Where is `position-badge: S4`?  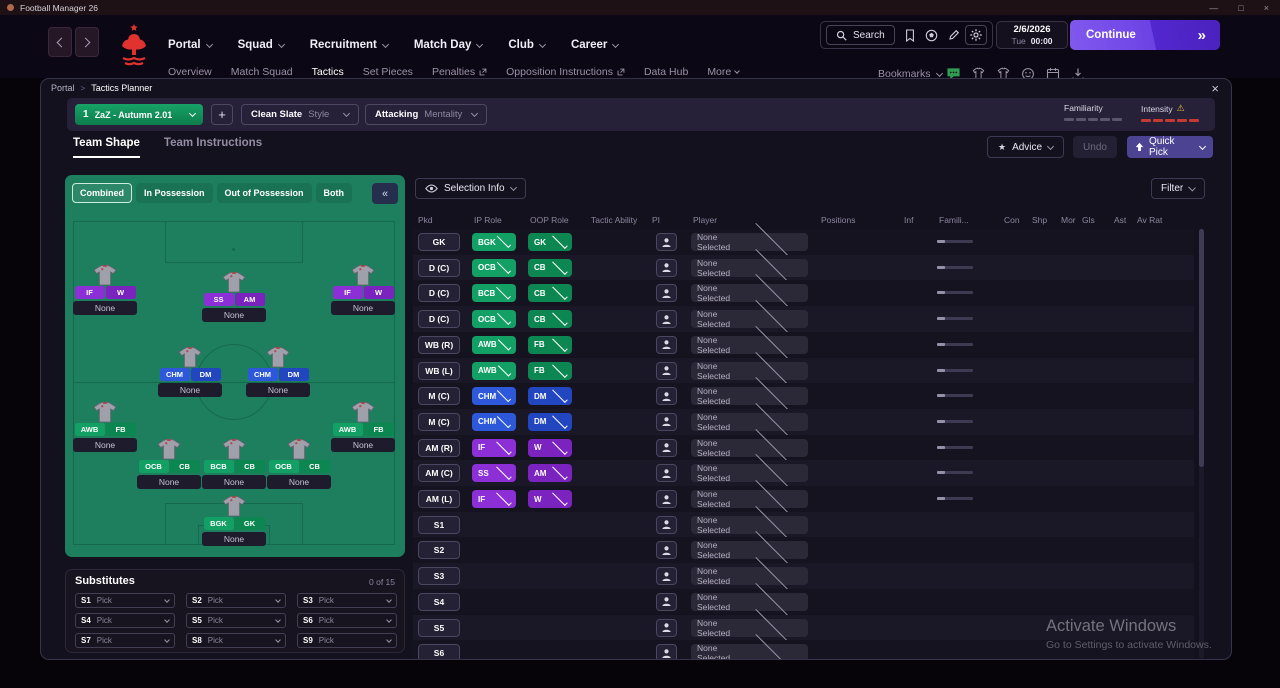
position-badge: S4 is located at coordinates (439, 601).